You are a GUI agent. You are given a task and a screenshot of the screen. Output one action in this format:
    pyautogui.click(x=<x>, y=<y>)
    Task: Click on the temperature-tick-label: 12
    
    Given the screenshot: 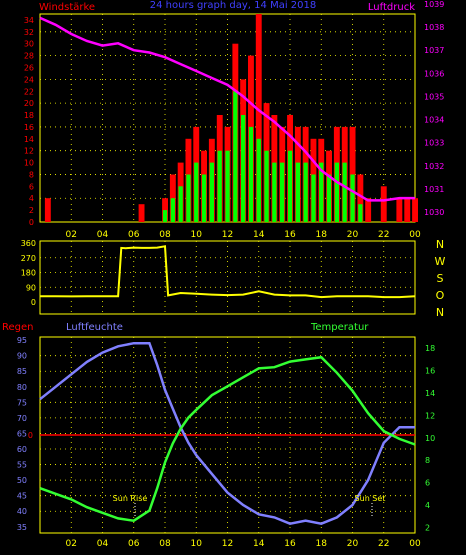 What is the action you would take?
    pyautogui.click(x=430, y=415)
    